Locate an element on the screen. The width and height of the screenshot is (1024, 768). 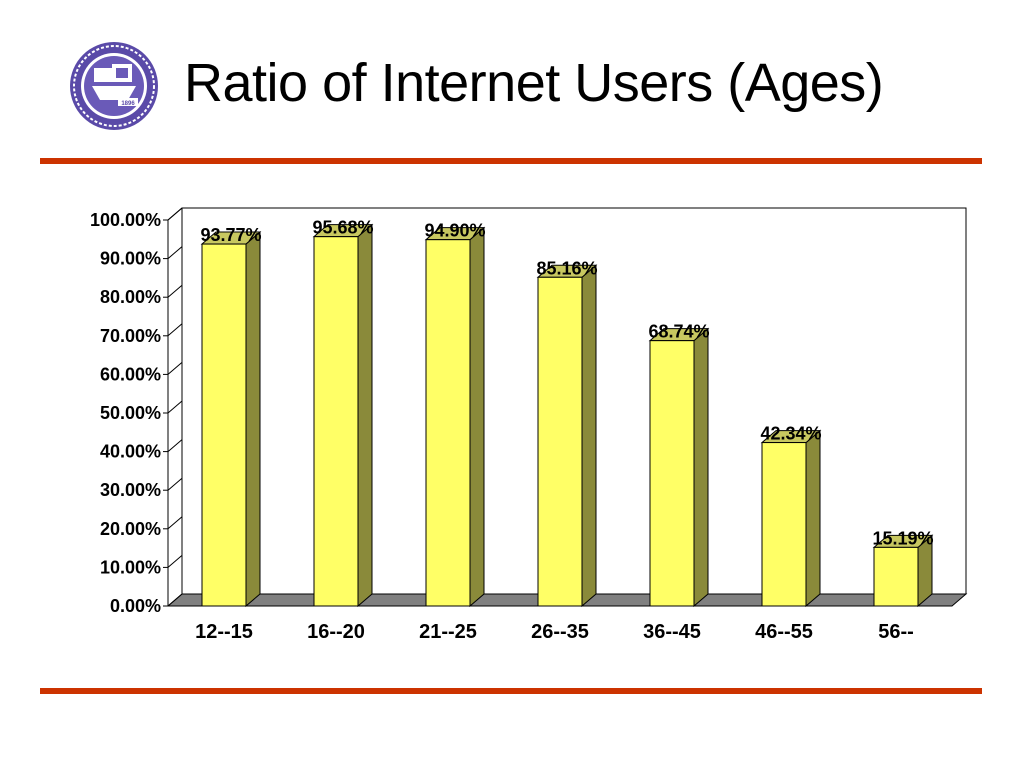
data-label: 95.68% is located at coordinates (342, 228).